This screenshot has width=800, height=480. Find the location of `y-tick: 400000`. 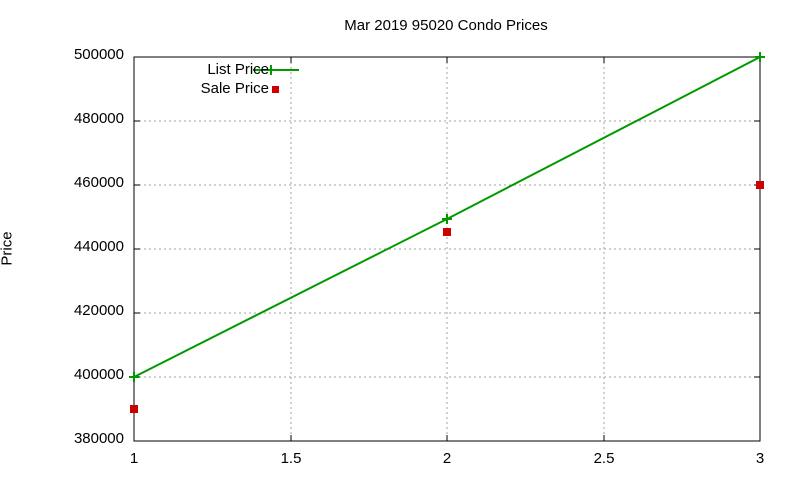

y-tick: 400000 is located at coordinates (98, 374).